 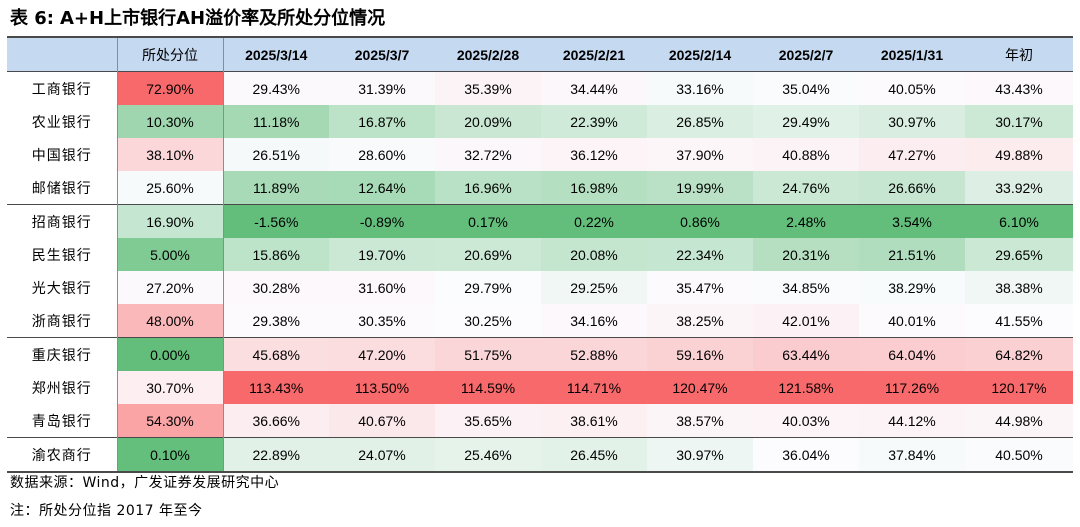 What do you see at coordinates (806, 188) in the screenshot?
I see `premium-cell: 24.76%` at bounding box center [806, 188].